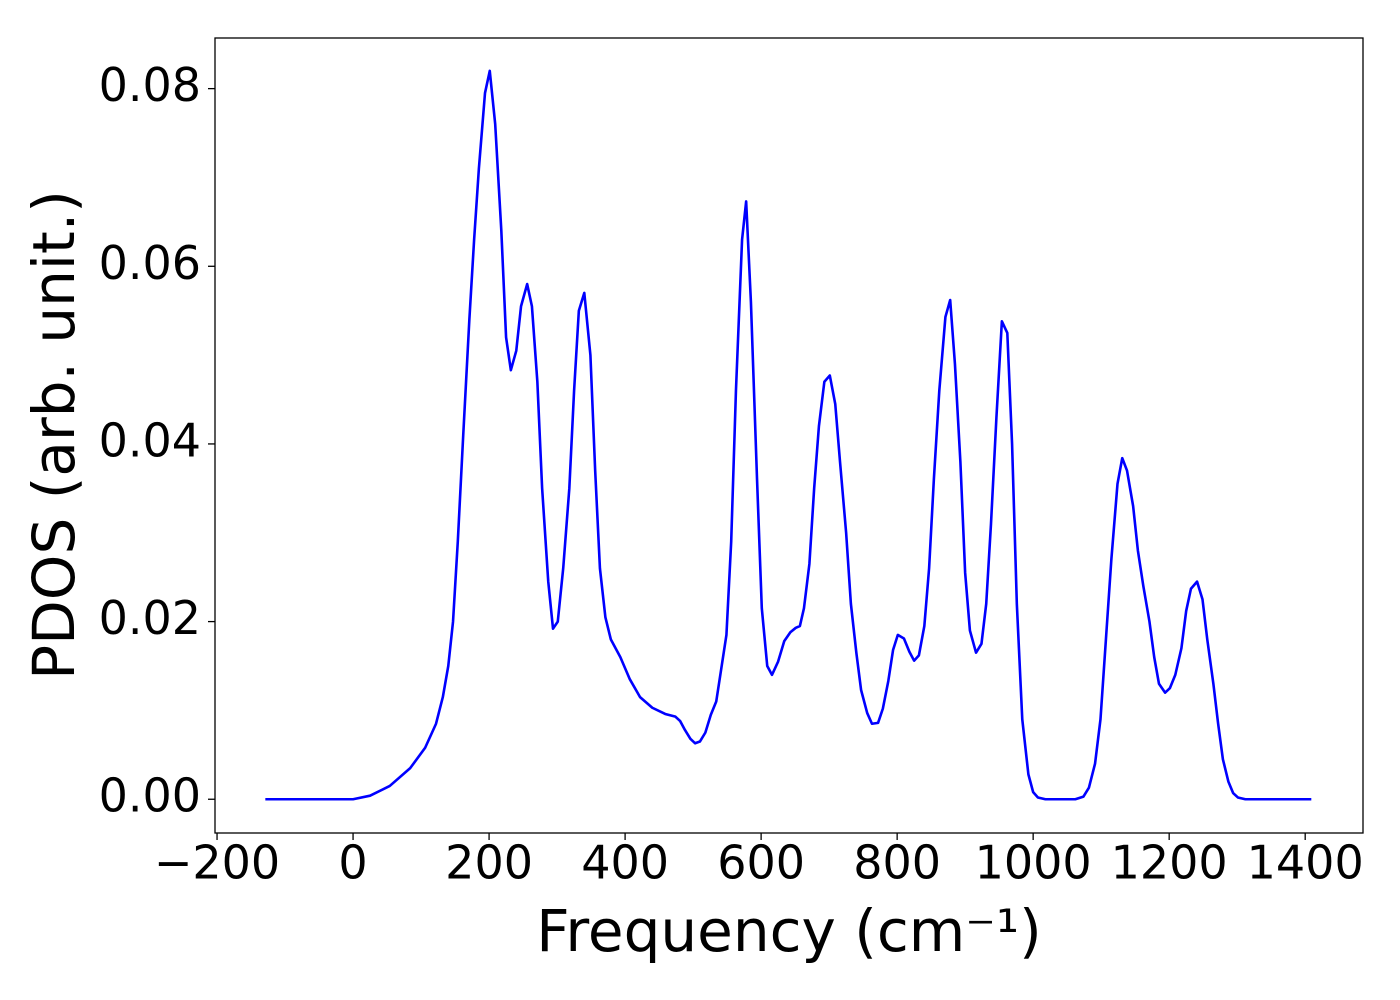 This screenshot has width=1400, height=1000. What do you see at coordinates (150, 440) in the screenshot?
I see `y-tick-label: 0.04` at bounding box center [150, 440].